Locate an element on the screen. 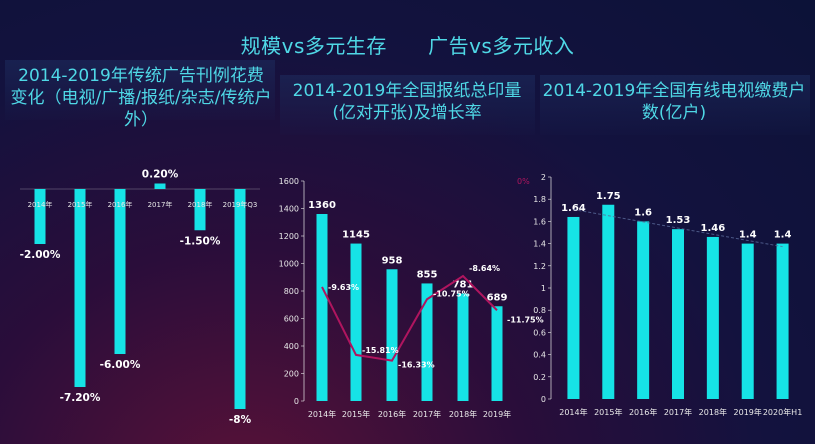  chart2-growth-line is located at coordinates (409, 318).